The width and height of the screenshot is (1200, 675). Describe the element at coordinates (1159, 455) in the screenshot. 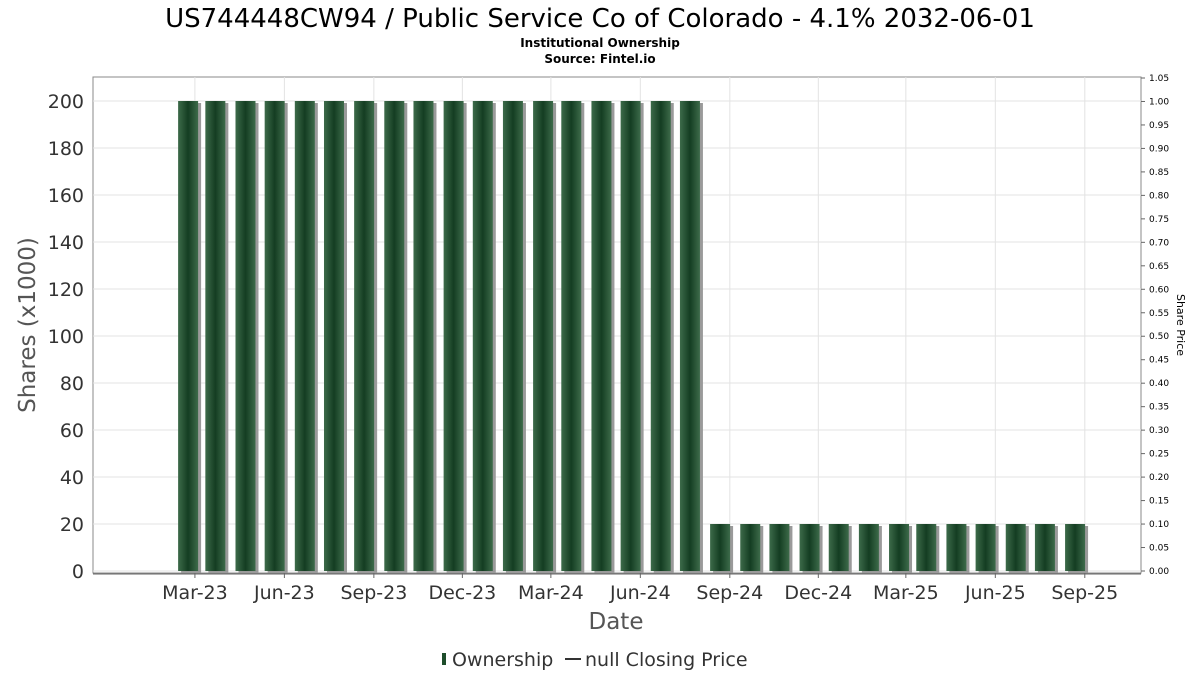

I see `right-tick-label: 0.25` at that location.